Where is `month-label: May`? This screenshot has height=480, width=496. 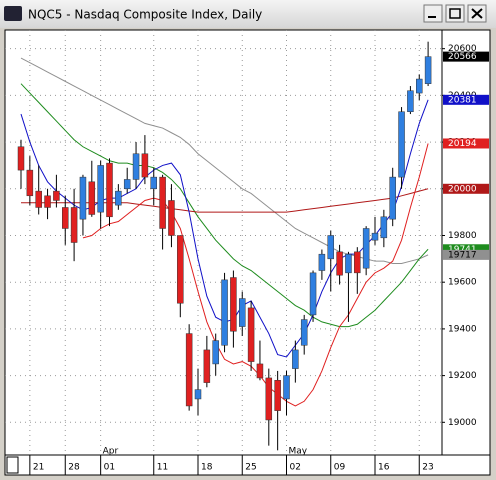 month-label: May is located at coordinates (298, 452).